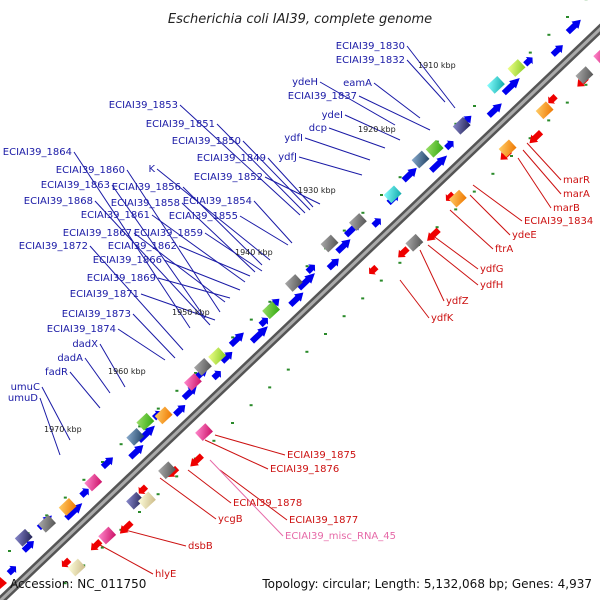 Image resolution: width=600 pixels, height=600 pixels. Describe the element at coordinates (75, 185) in the screenshot. I see `forward-gene-label: ECIAI39_1863` at that location.